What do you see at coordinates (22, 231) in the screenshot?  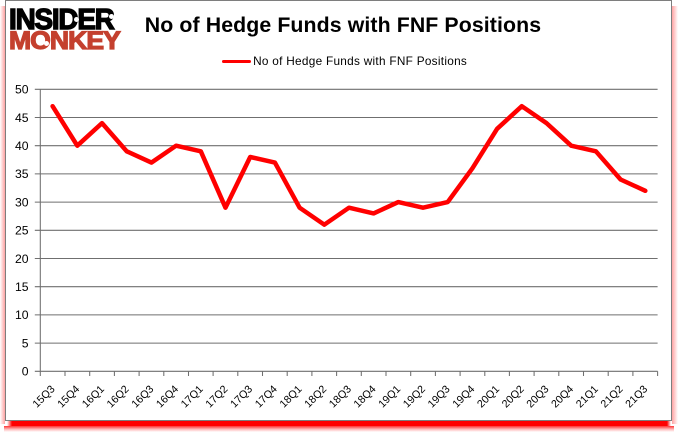 I see `svg-text: 25` at bounding box center [22, 231].